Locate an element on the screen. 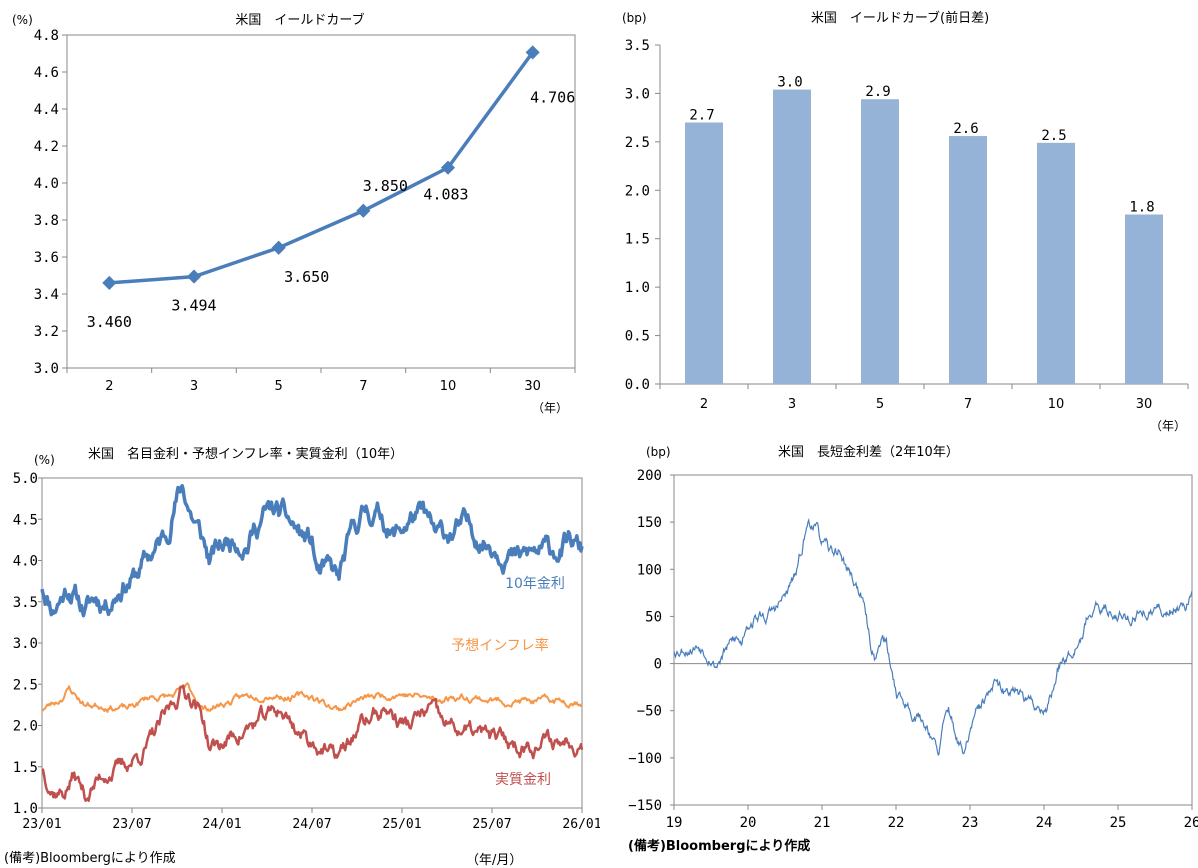 The height and width of the screenshot is (868, 1198). chart-title: 米国 イールドカーブ(前日差) is located at coordinates (900, 18).